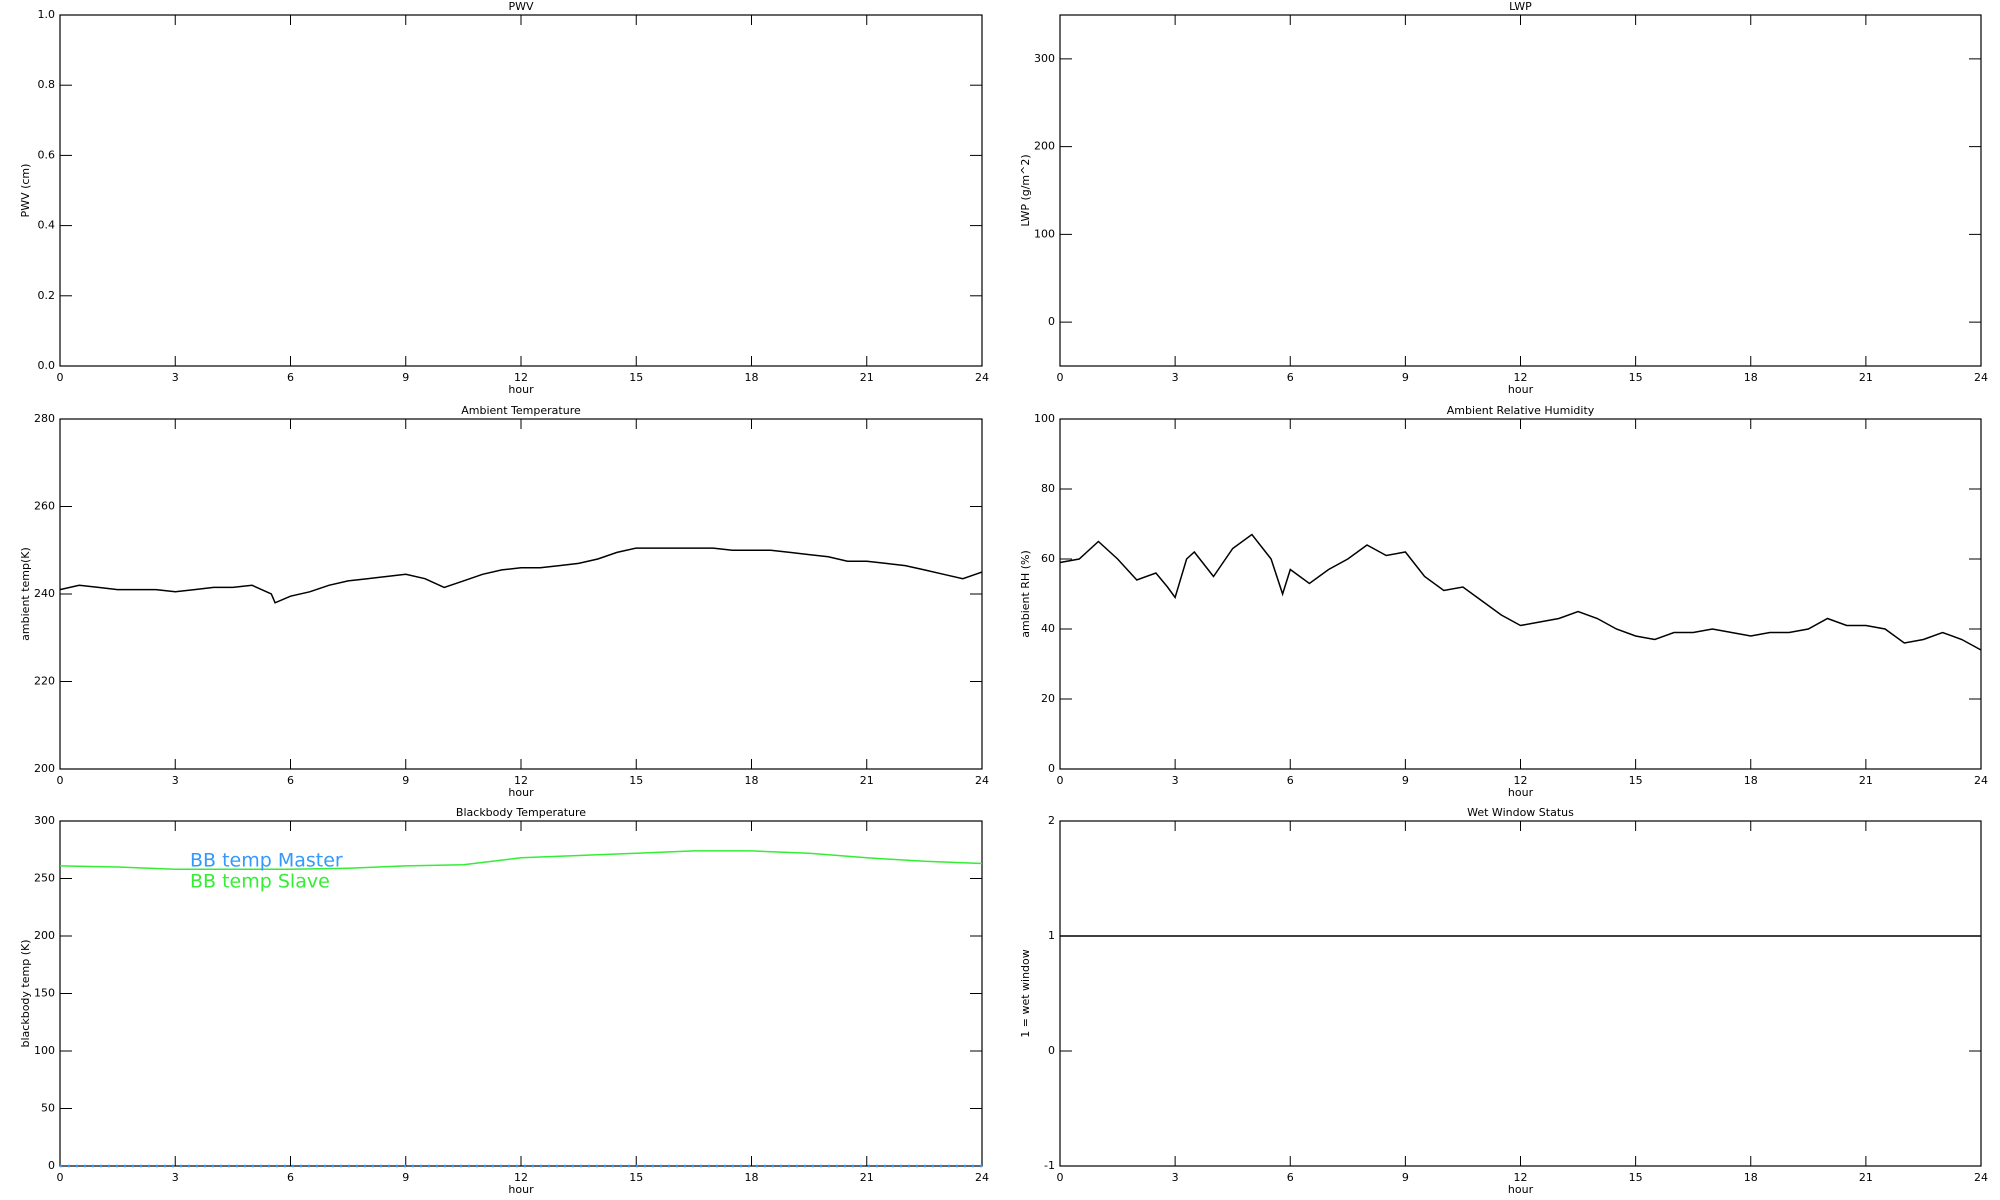 Image resolution: width=2000 pixels, height=1200 pixels. I want to click on y-axis-label: PWV (cm), so click(25, 191).